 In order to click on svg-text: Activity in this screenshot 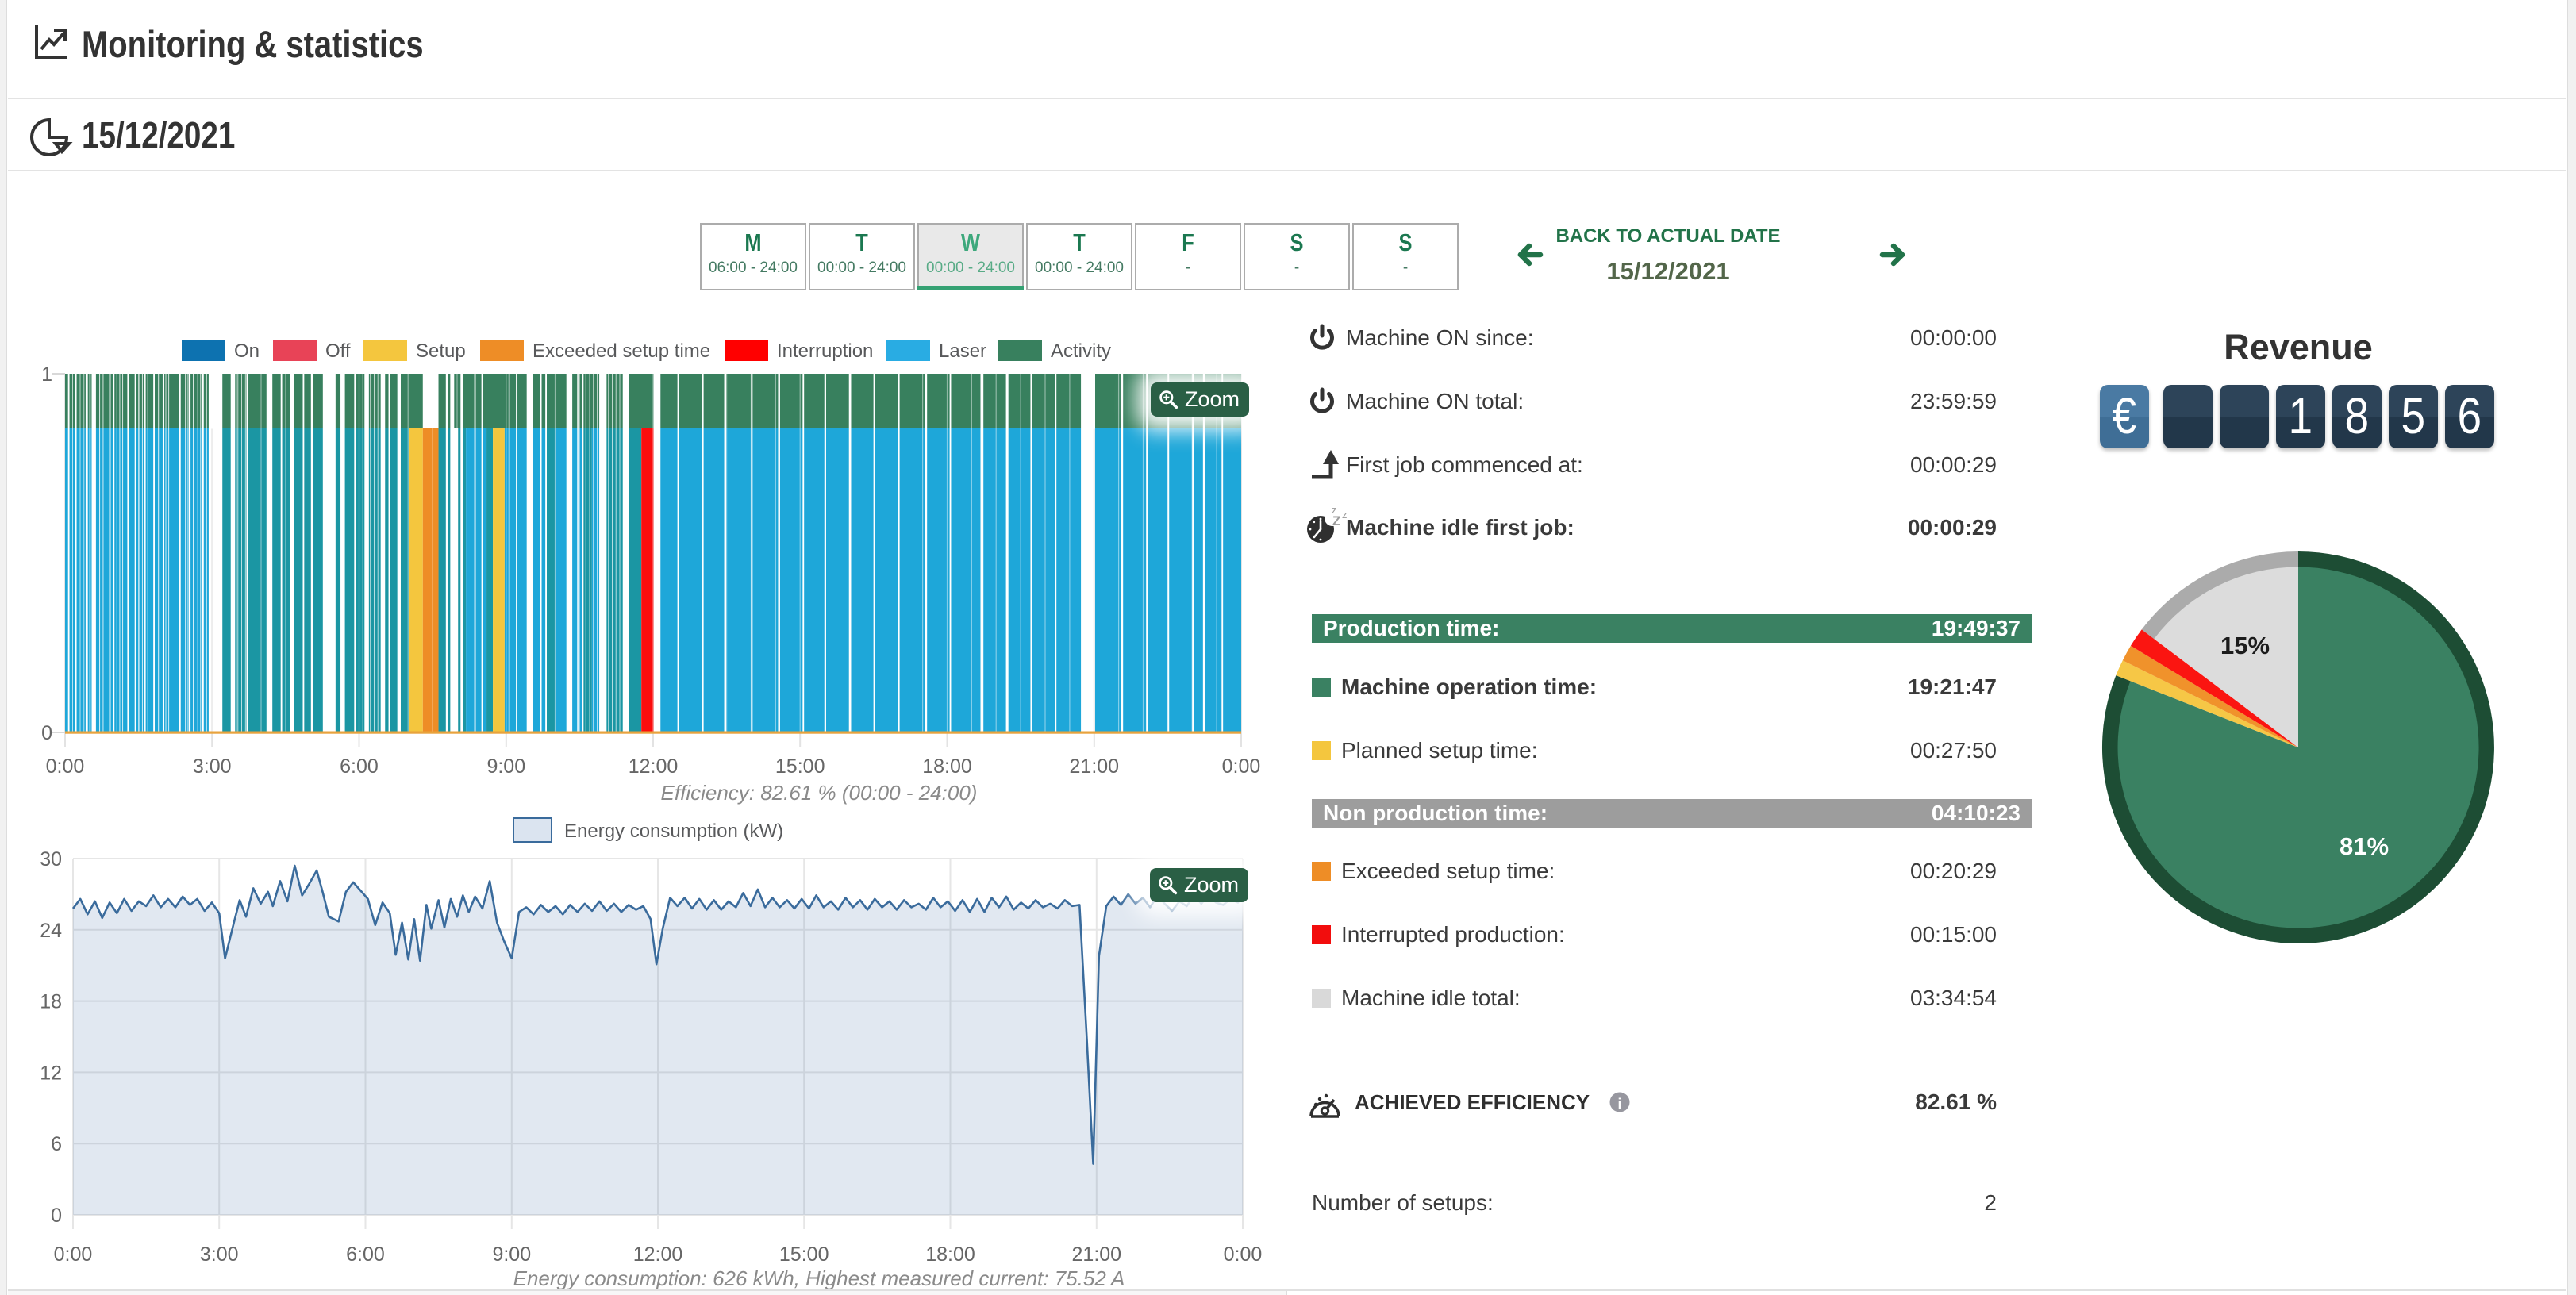, I will do `click(1081, 351)`.